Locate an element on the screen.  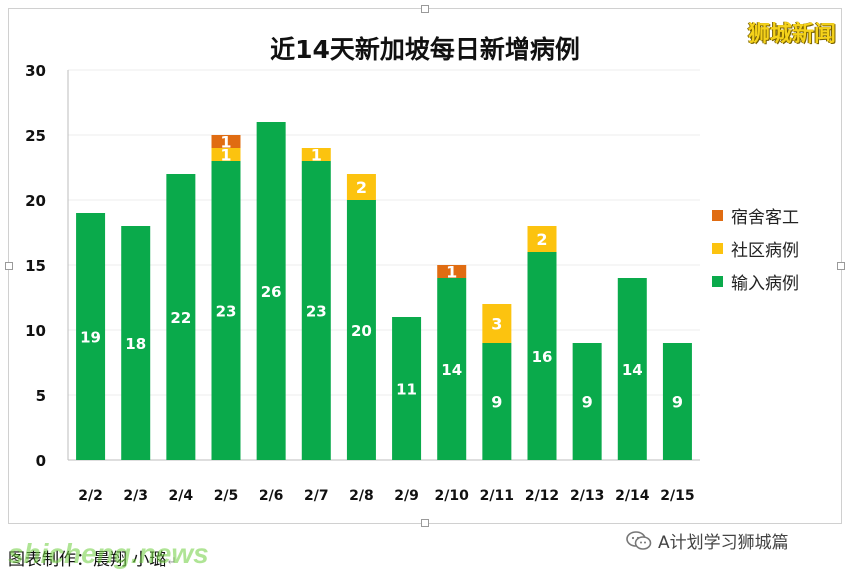
legend-label: 宿舍客工 is located at coordinates (765, 218).